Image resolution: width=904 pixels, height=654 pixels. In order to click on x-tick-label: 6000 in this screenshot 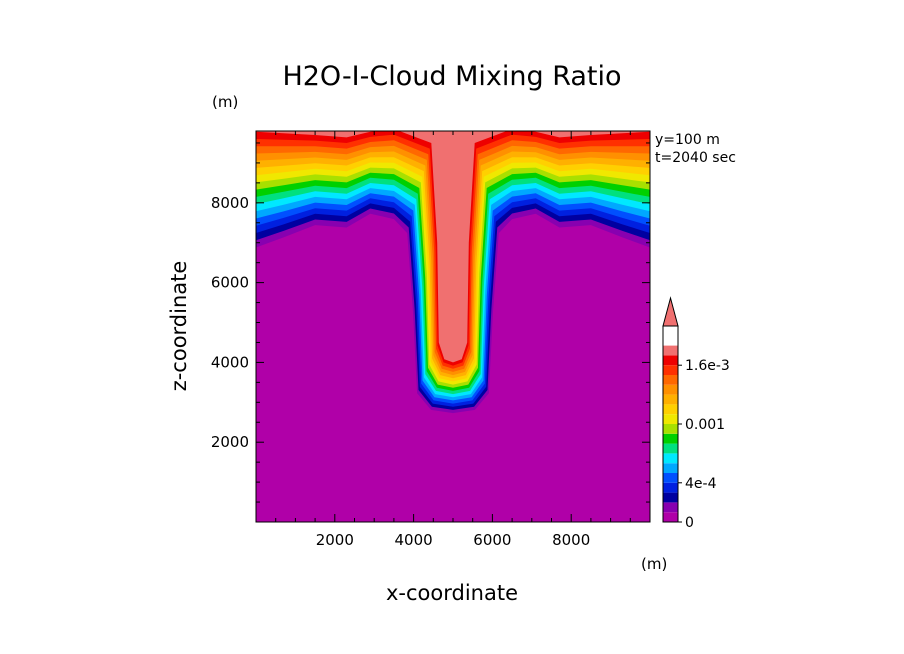, I will do `click(492, 540)`.